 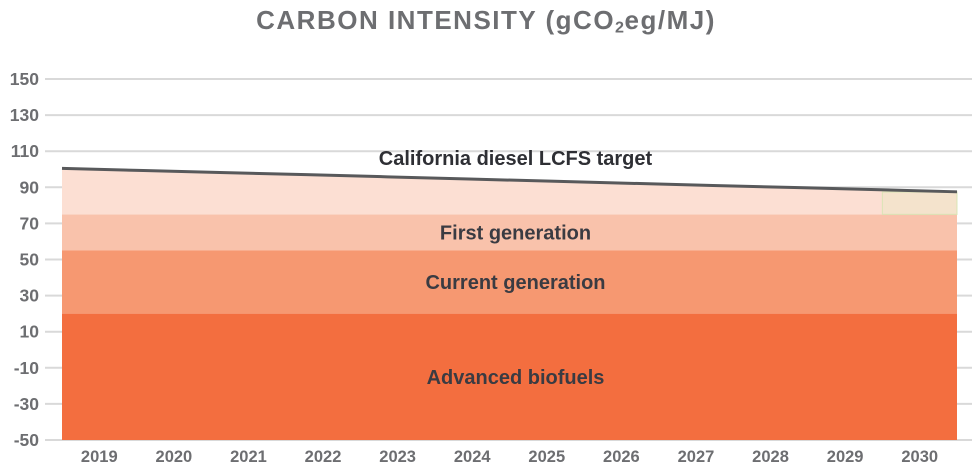 I want to click on x-axis-tick-label: 2026, so click(x=621, y=457).